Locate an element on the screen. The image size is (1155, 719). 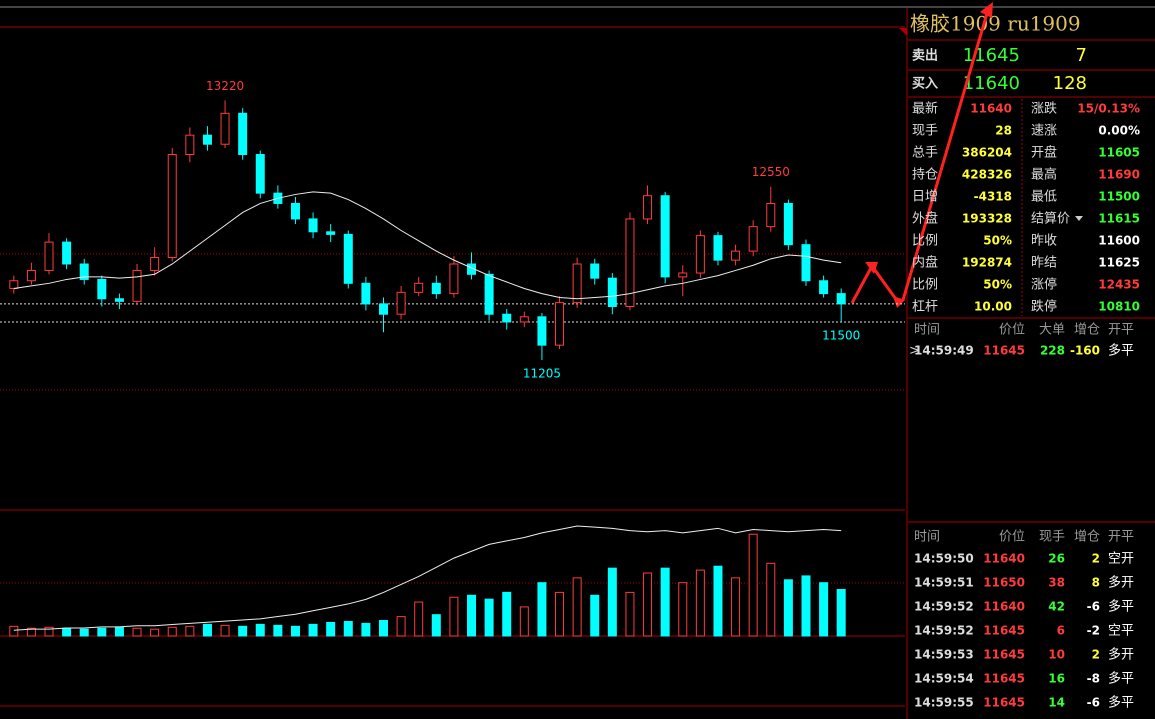
dropdown-icon is located at coordinates (1079, 218).